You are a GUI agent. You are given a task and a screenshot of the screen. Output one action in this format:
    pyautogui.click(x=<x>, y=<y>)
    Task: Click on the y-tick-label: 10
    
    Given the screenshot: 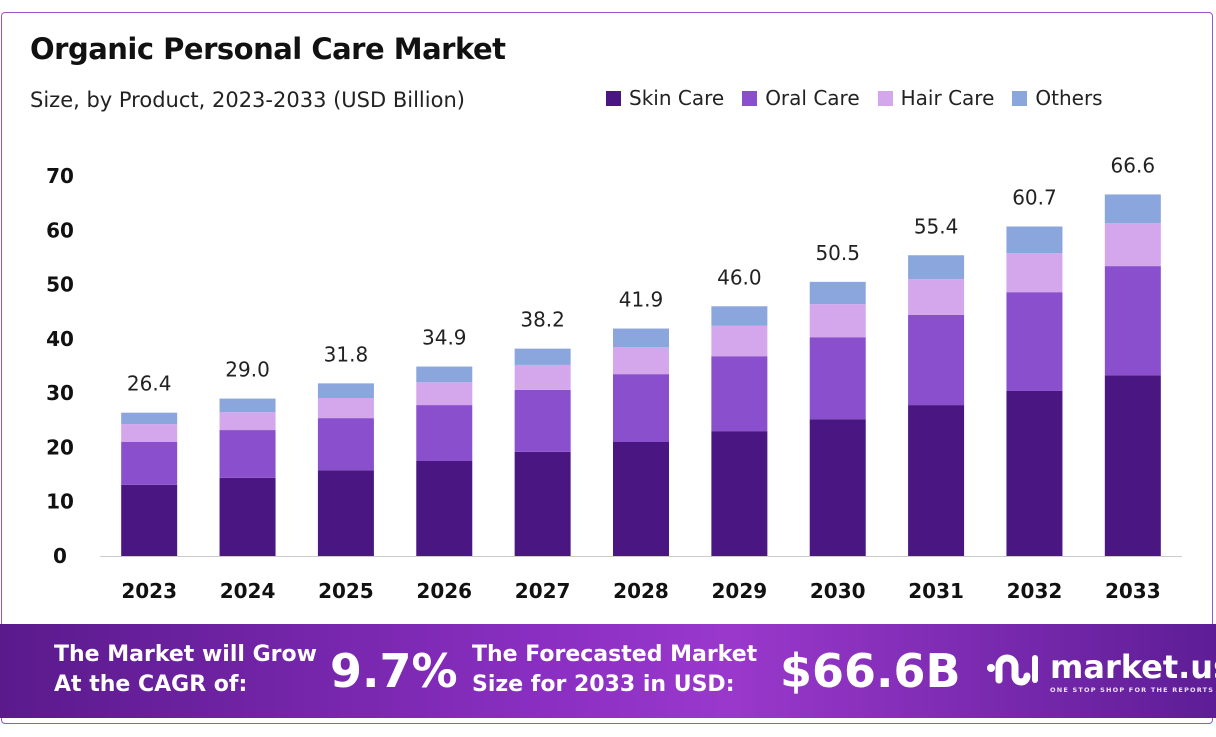 What is the action you would take?
    pyautogui.click(x=60, y=502)
    